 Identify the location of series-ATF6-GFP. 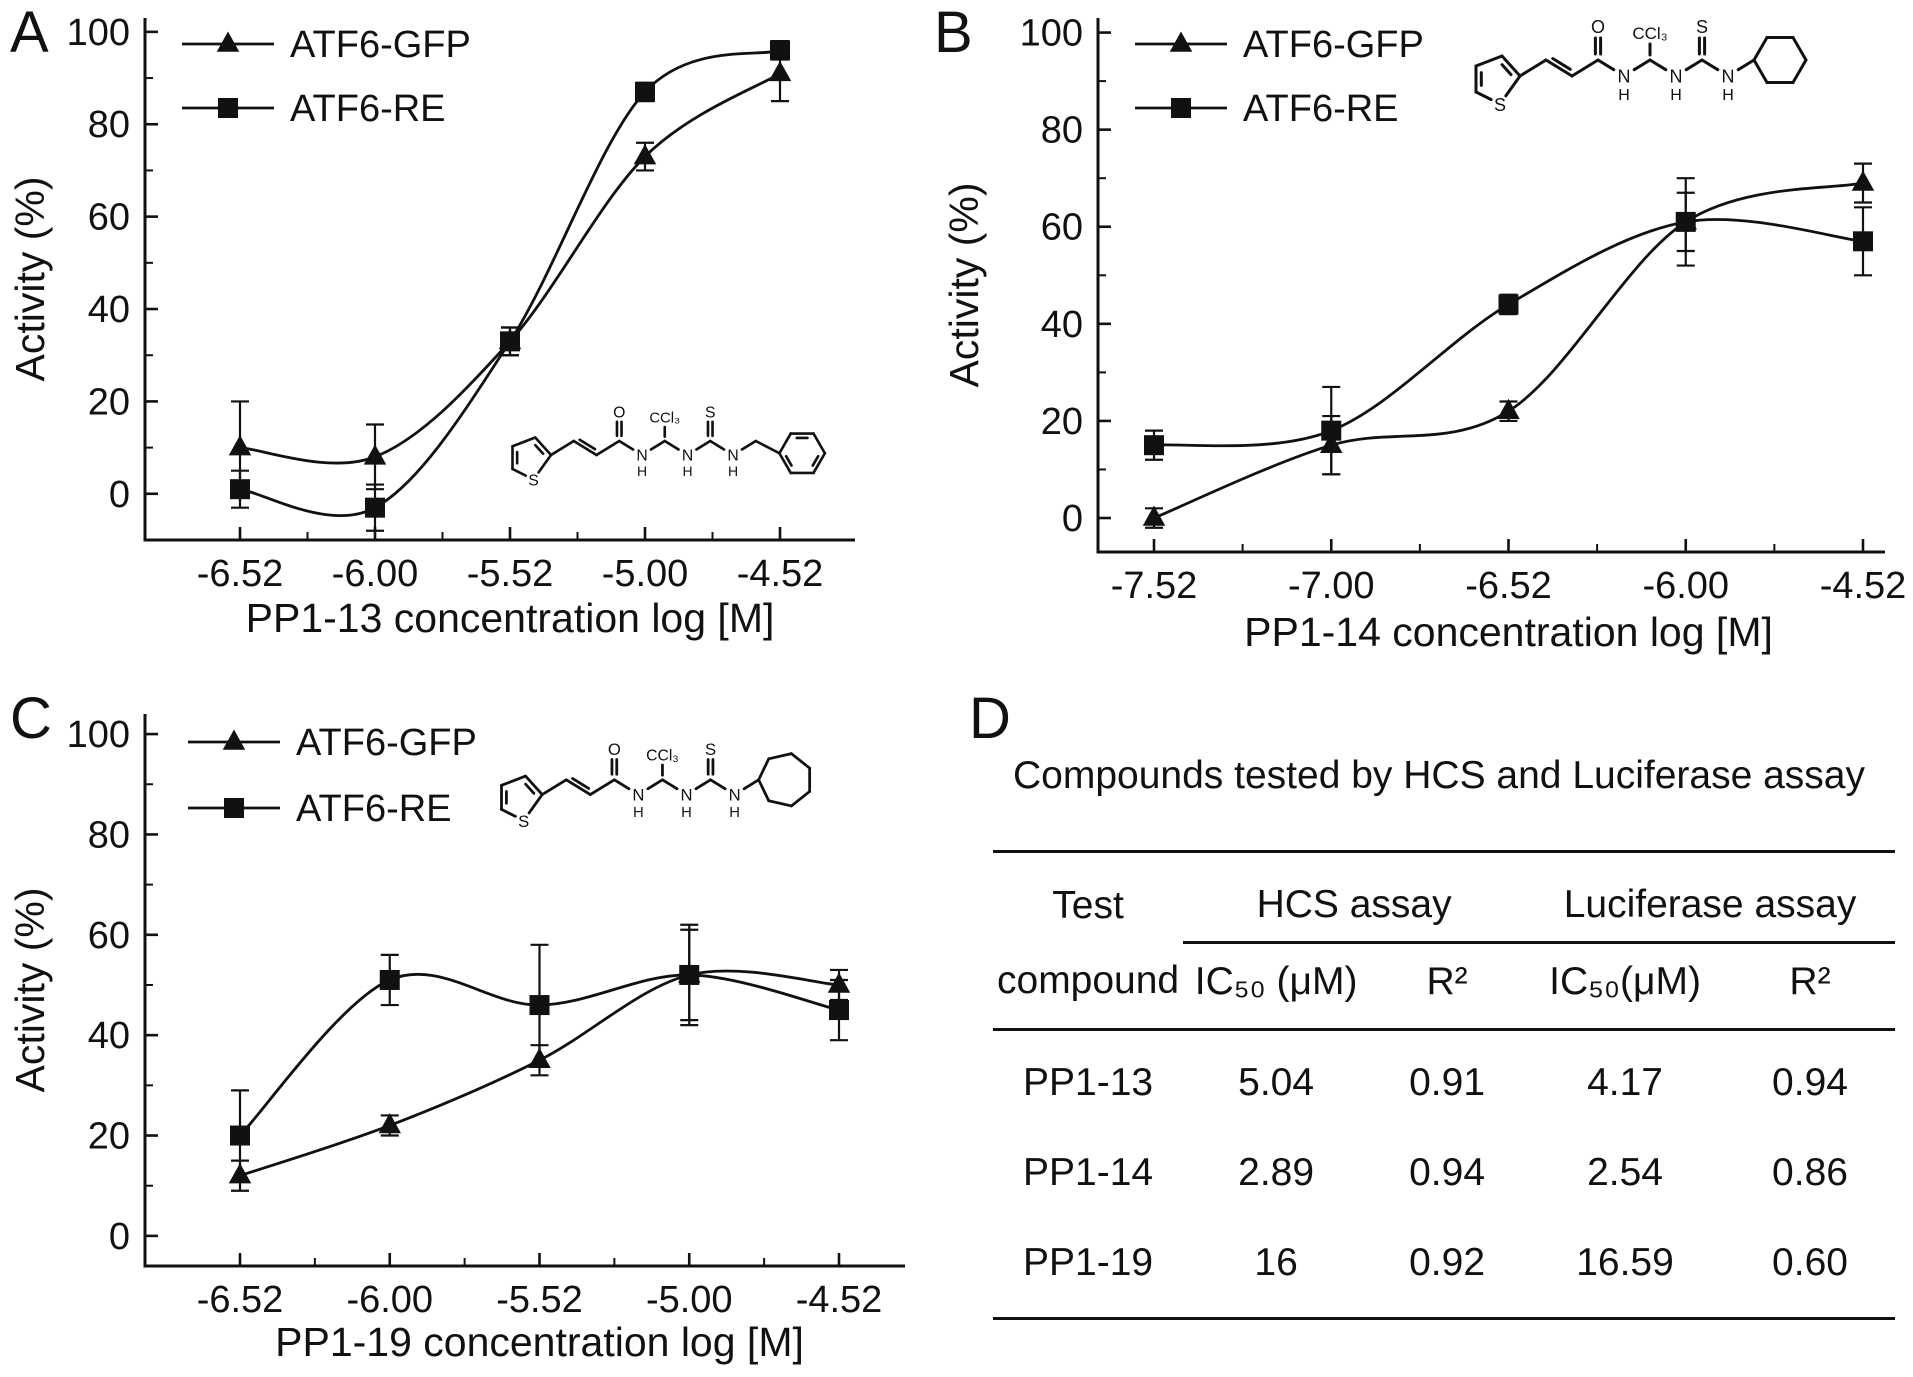
(1508, 345).